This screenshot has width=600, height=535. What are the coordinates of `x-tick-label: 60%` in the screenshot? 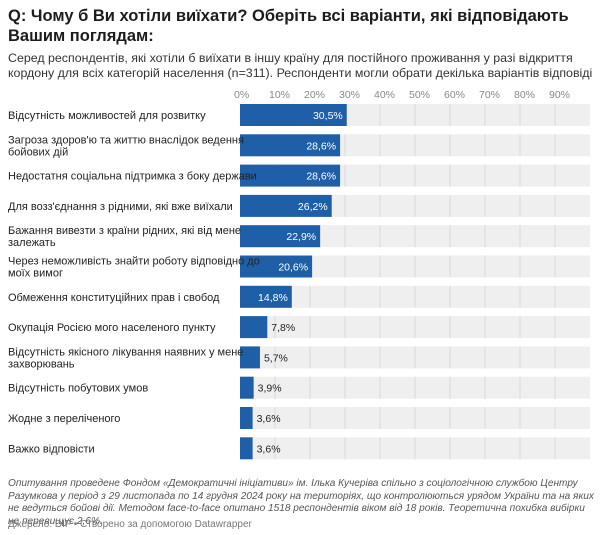 It's located at (454, 95).